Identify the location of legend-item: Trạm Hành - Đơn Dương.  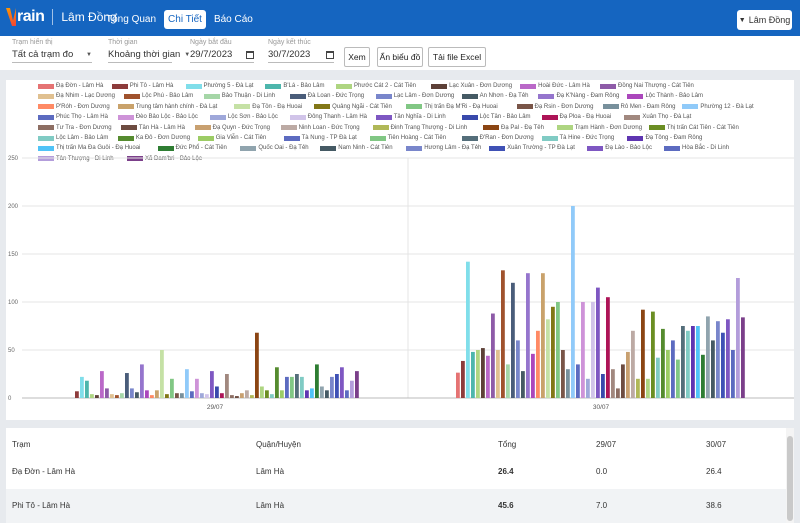
(599, 127).